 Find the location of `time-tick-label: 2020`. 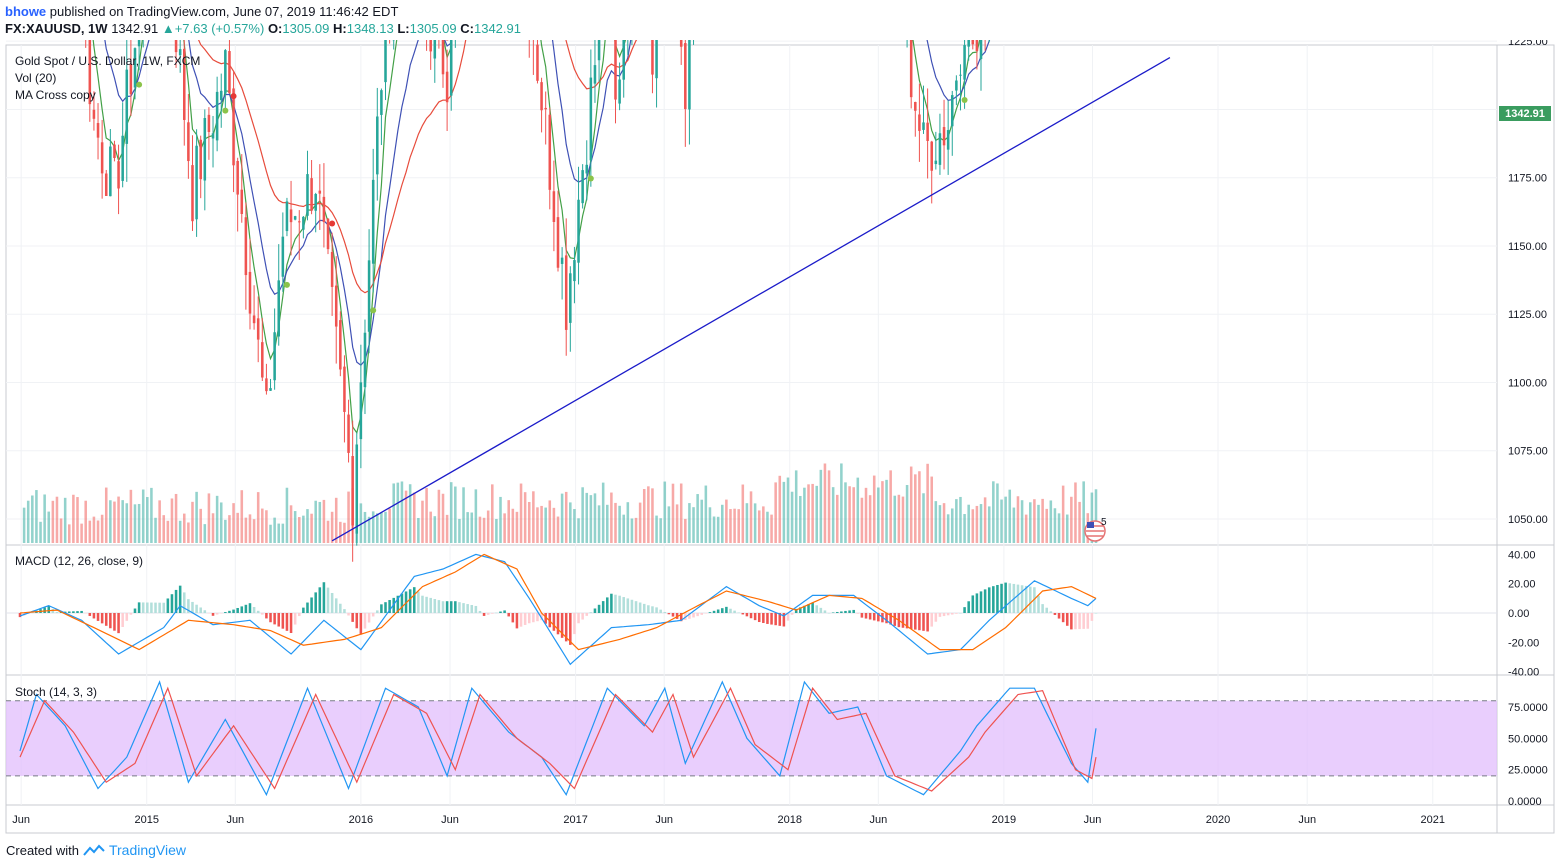

time-tick-label: 2020 is located at coordinates (1218, 820).